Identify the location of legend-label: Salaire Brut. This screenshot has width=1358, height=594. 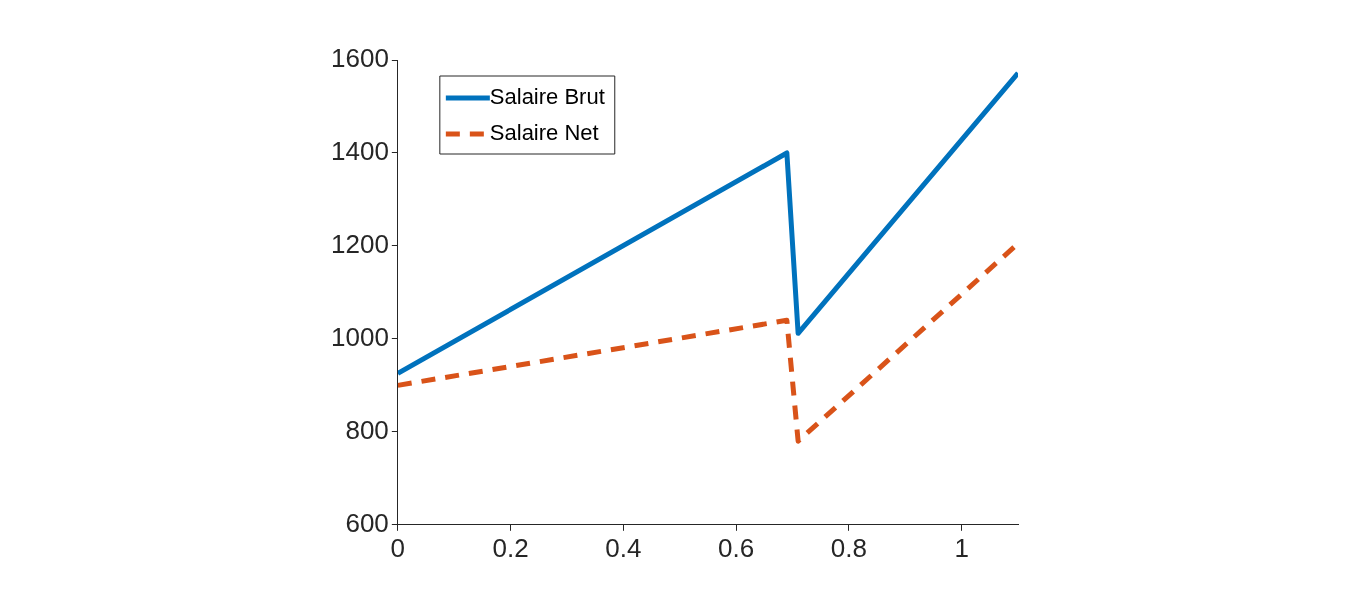
(547, 97).